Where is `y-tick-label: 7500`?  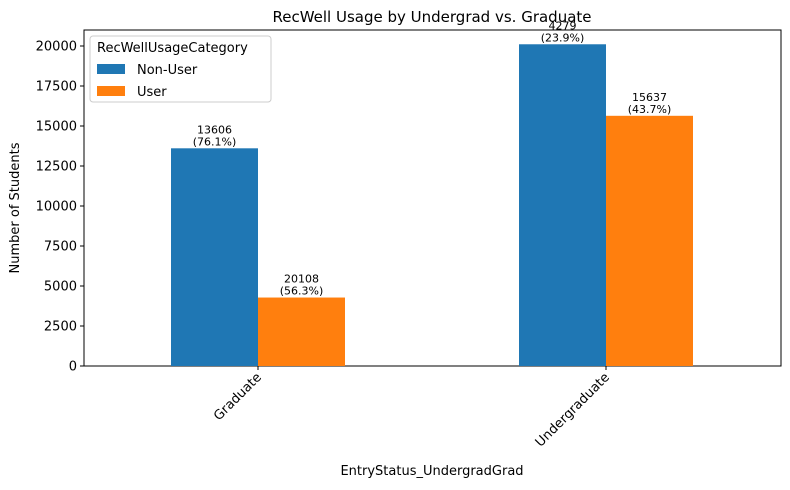 y-tick-label: 7500 is located at coordinates (60, 247).